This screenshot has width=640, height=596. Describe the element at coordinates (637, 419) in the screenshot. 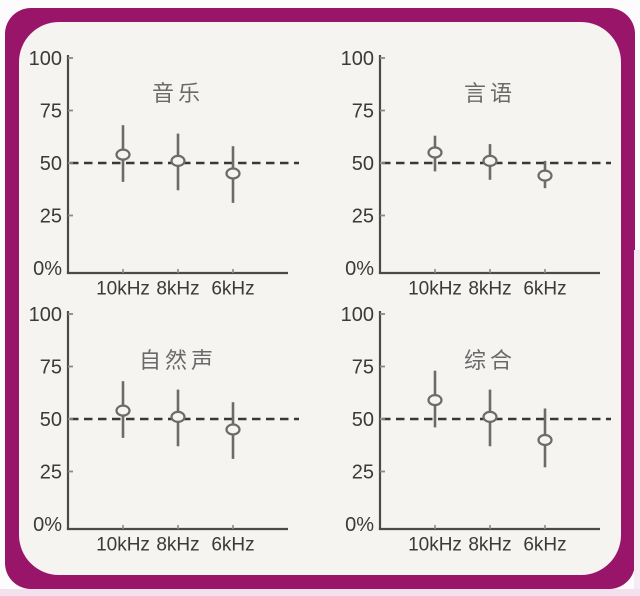

I see `right-edge-strip` at that location.